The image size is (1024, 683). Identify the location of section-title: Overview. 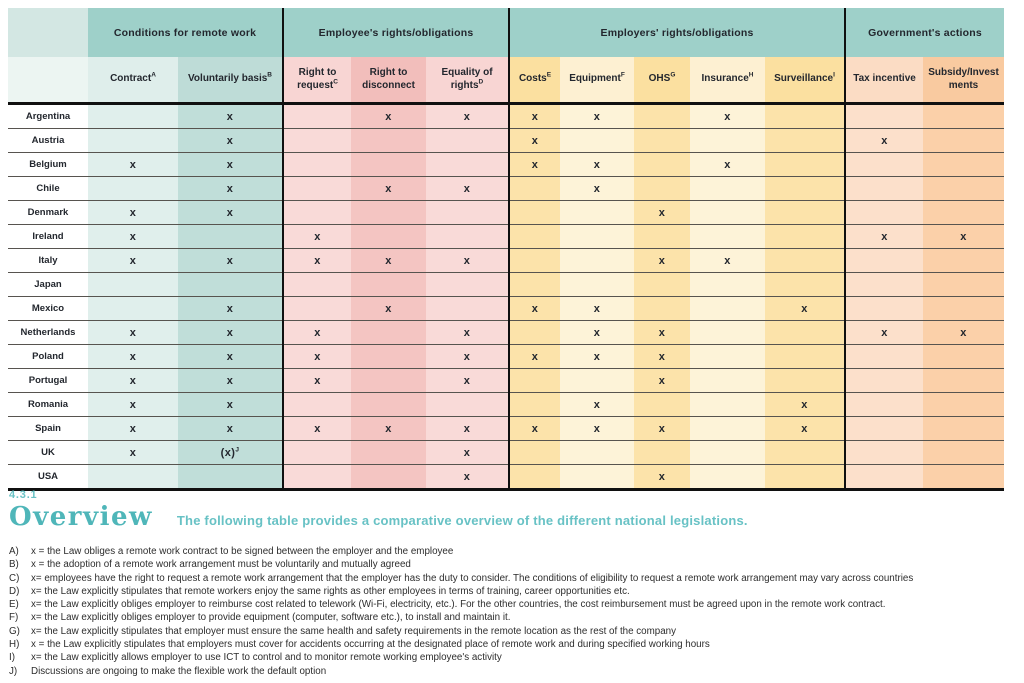
(81, 517).